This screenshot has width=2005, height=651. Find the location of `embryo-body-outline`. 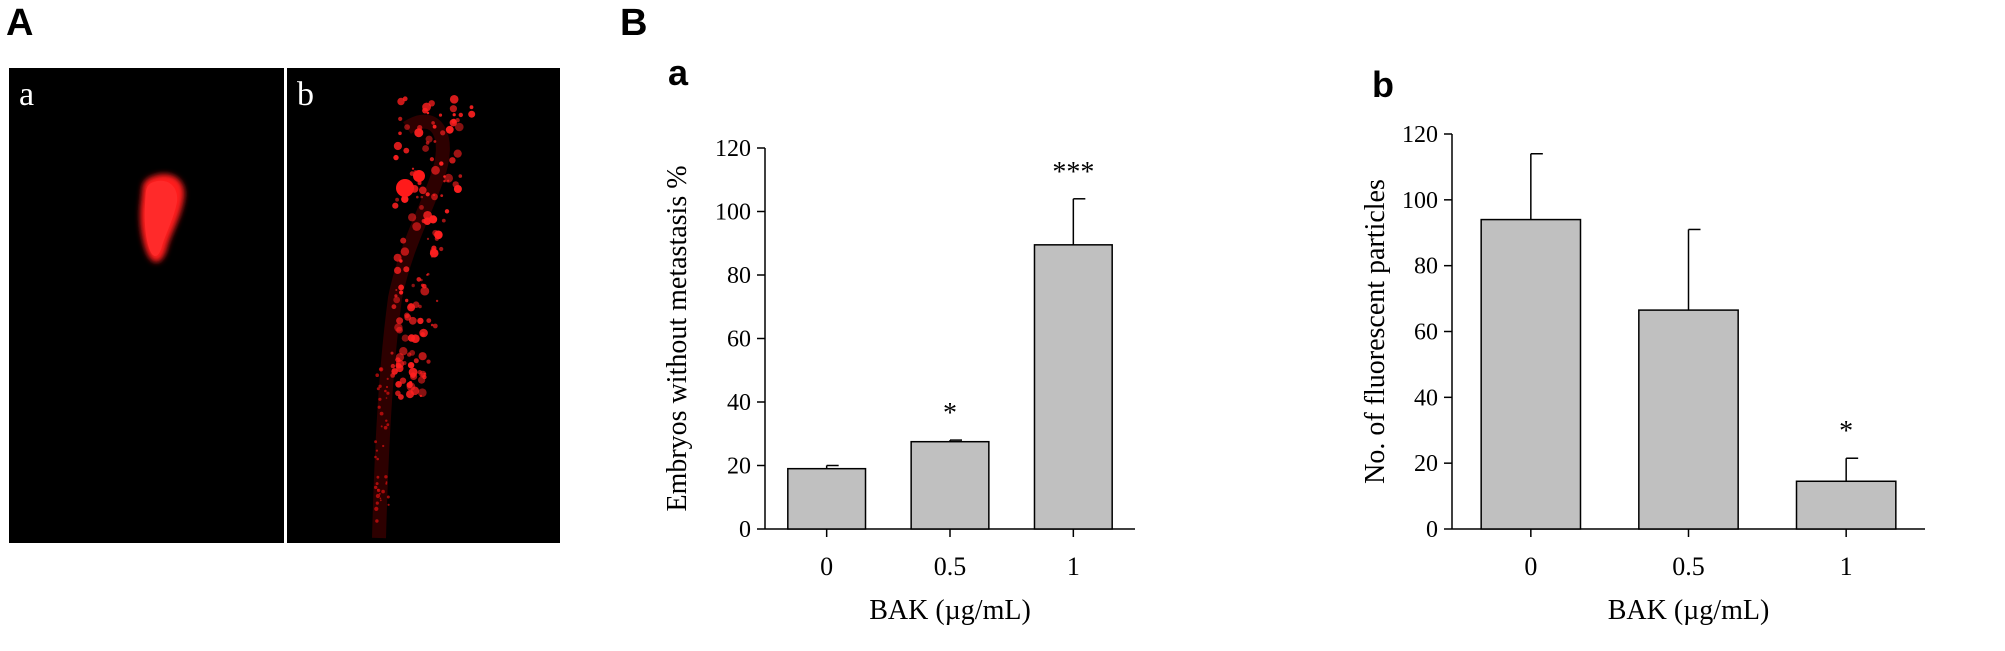

embryo-body-outline is located at coordinates (411, 326).